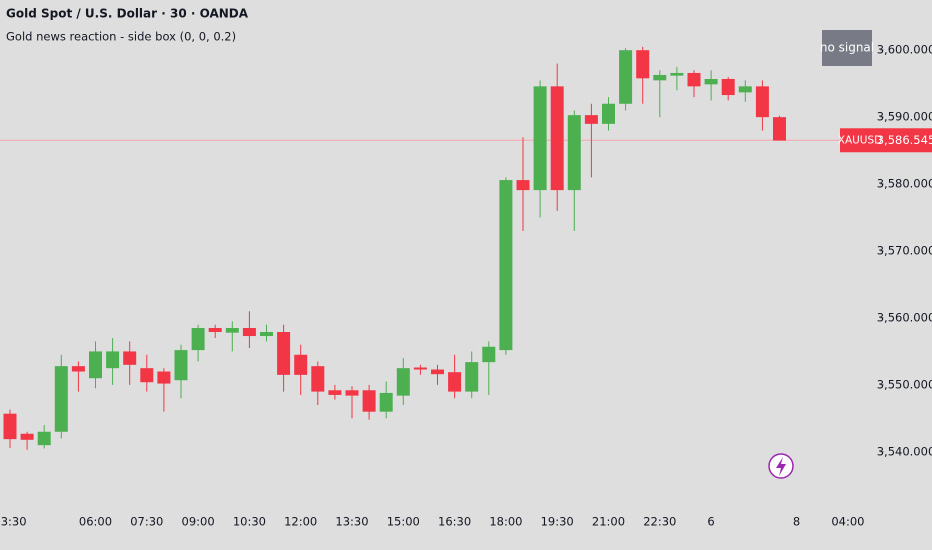 Image resolution: width=932 pixels, height=550 pixels. Describe the element at coordinates (127, 14) in the screenshot. I see `chart-title: Gold Spot / U.S. Dollar · 30 · OANDA` at that location.